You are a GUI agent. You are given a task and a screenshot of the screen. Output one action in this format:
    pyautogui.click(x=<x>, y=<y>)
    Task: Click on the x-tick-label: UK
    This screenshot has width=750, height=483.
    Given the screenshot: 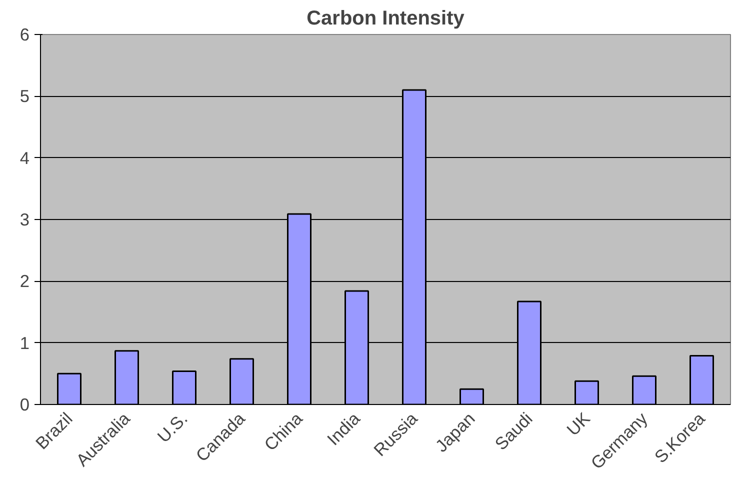 What is the action you would take?
    pyautogui.click(x=578, y=424)
    